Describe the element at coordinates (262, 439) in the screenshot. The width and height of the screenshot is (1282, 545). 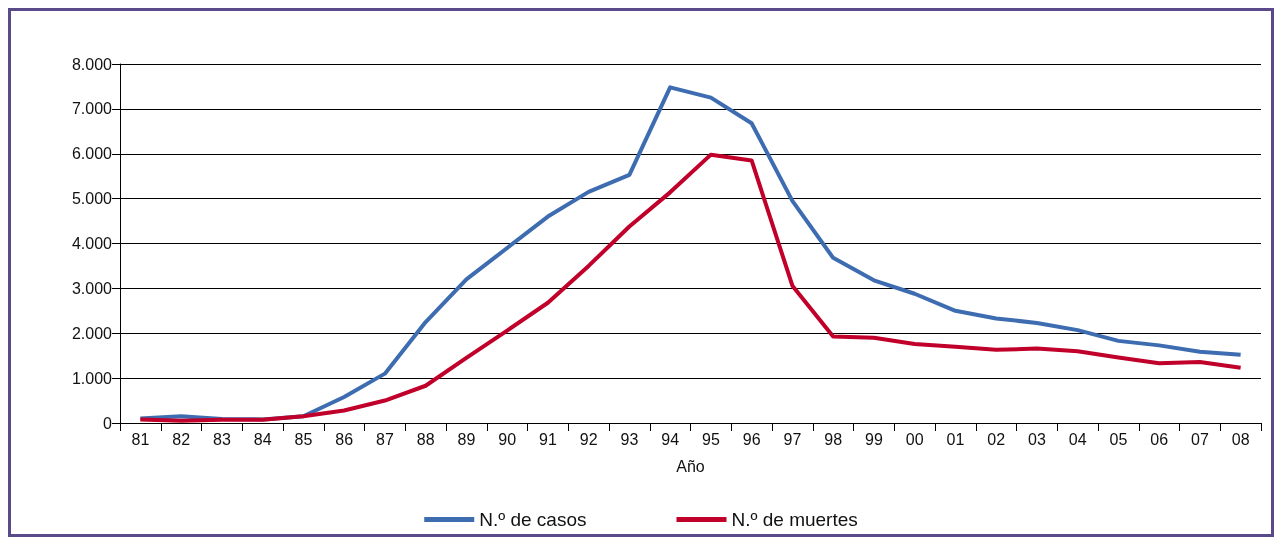
I see `x-tick-label: 84` at that location.